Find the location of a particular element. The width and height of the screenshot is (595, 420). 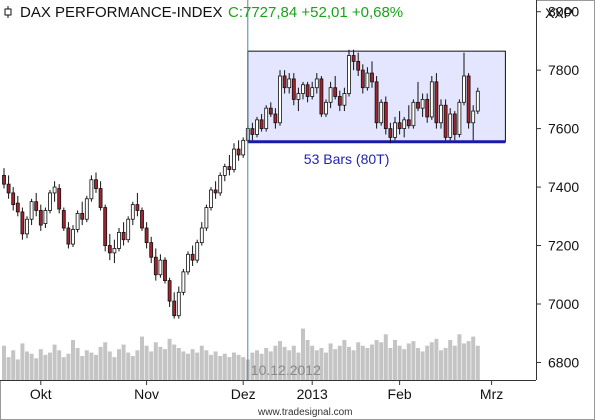

x-tick-label: Okt is located at coordinates (41, 394).